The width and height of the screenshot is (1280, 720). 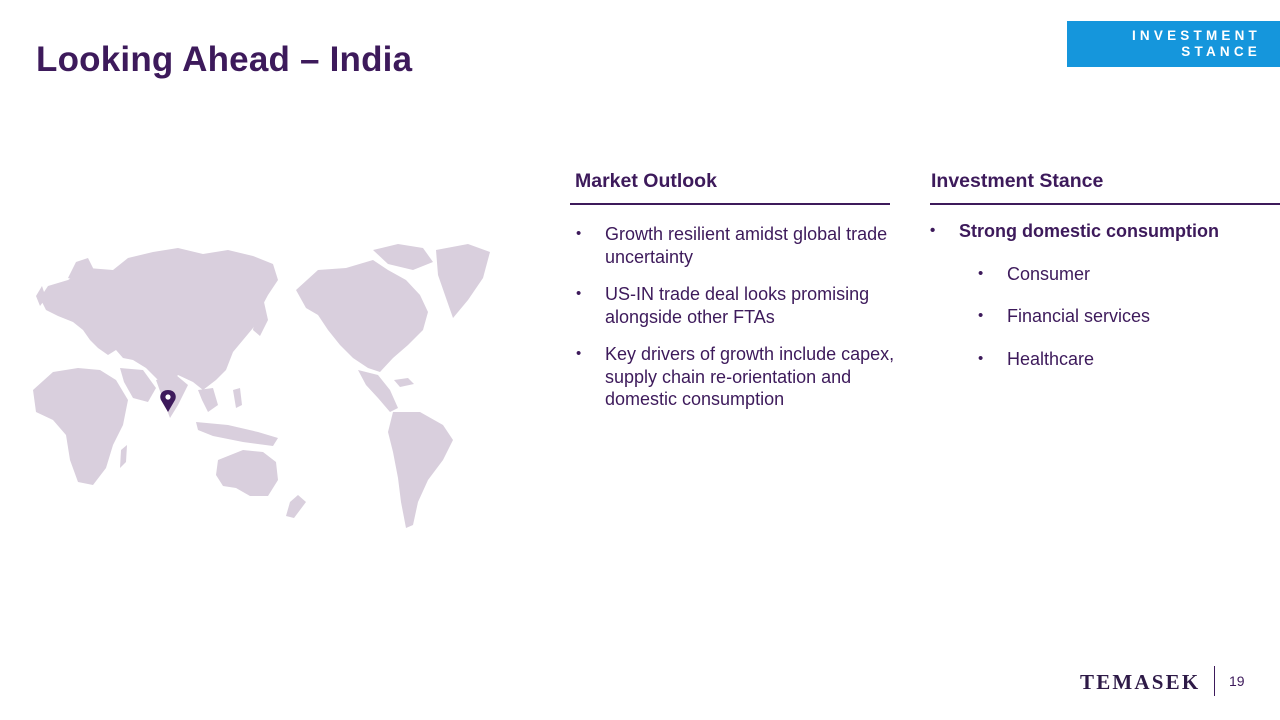 What do you see at coordinates (260, 319) in the screenshot?
I see `japan-shape` at bounding box center [260, 319].